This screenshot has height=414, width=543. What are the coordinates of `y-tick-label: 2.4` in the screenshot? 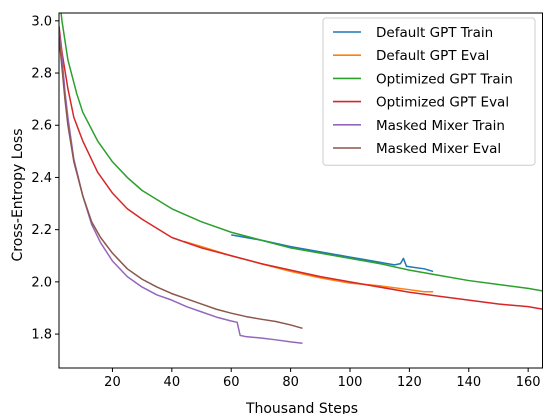 It's located at (41, 178).